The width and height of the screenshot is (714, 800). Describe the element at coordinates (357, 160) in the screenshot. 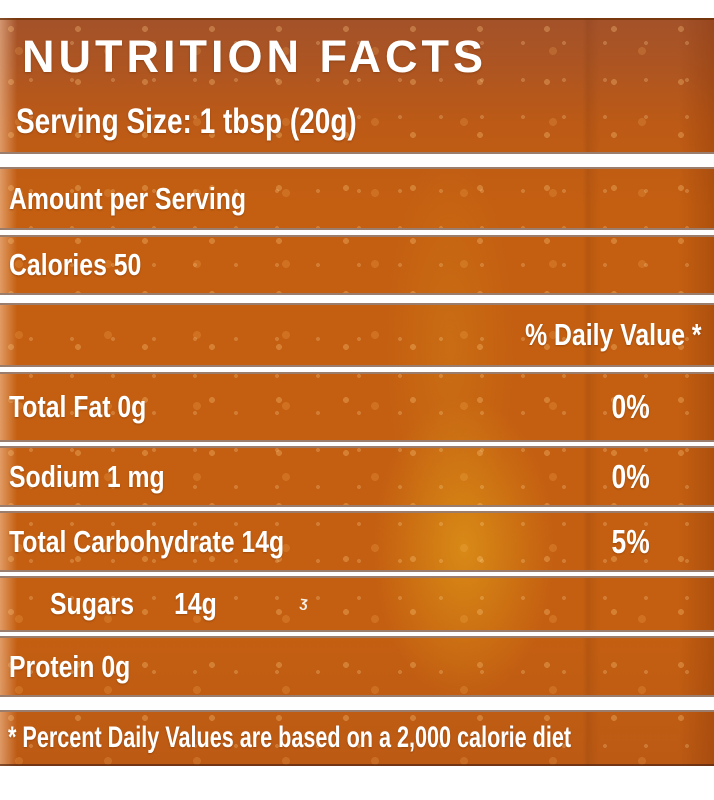

I see `divider-thick-top` at that location.